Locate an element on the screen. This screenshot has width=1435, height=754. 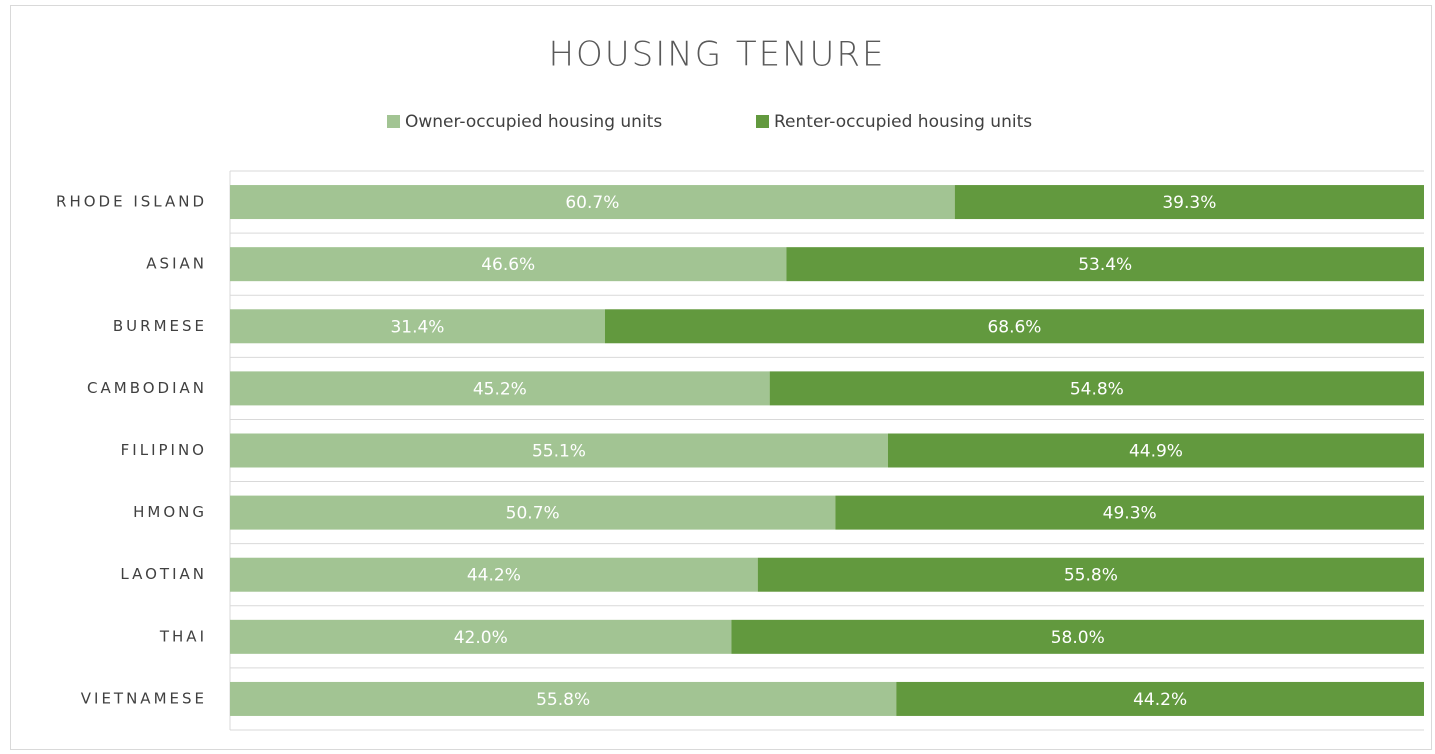
value-label: 54.8% is located at coordinates (1097, 389).